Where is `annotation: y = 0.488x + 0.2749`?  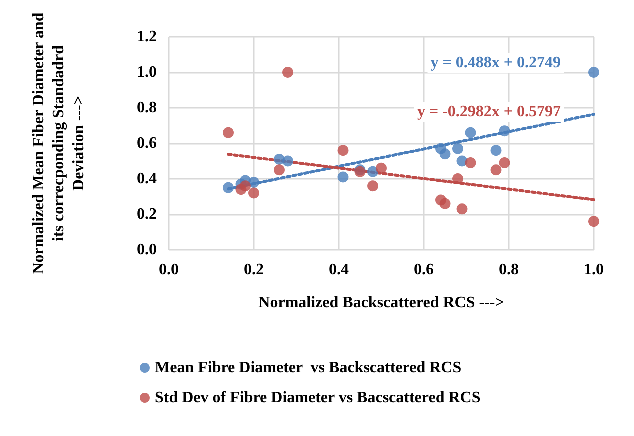 annotation: y = 0.488x + 0.2749 is located at coordinates (495, 63).